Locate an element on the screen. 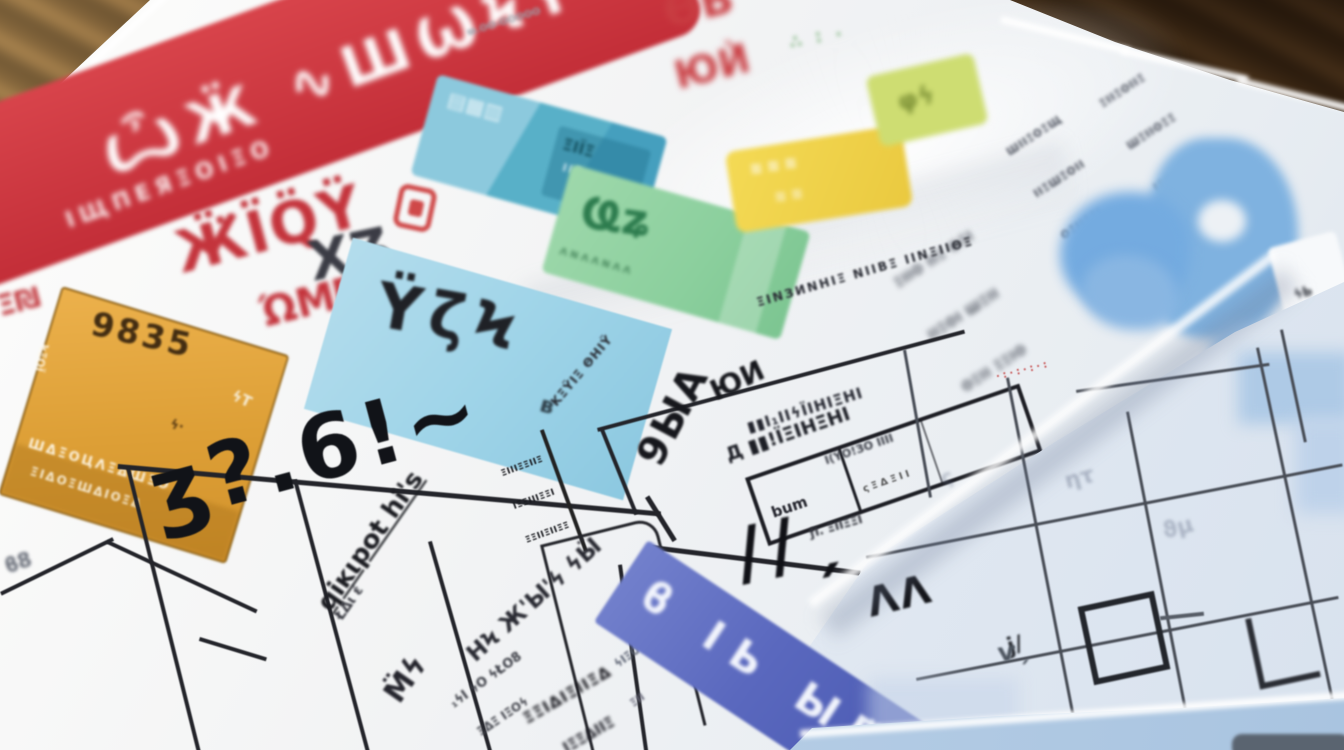  dense-row: ΙΞΞΙΙΙΞΞΙ is located at coordinates (534, 500).